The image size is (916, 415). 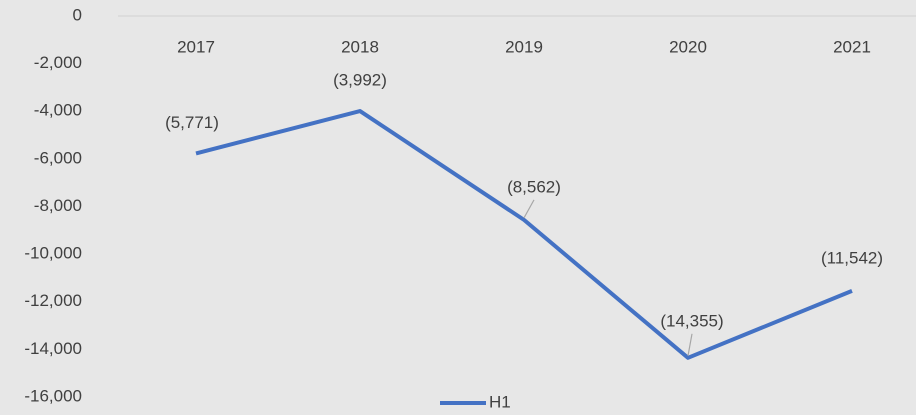 I want to click on y-tick-label: 0, so click(x=77, y=14).